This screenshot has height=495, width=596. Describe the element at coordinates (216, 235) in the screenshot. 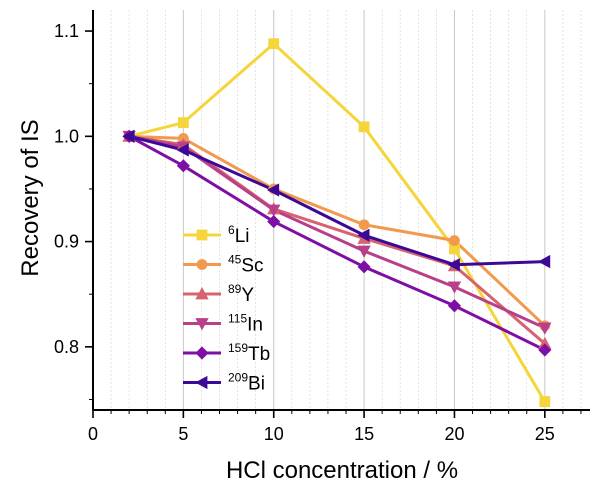

I see `legend-item-li: 6Li` at that location.